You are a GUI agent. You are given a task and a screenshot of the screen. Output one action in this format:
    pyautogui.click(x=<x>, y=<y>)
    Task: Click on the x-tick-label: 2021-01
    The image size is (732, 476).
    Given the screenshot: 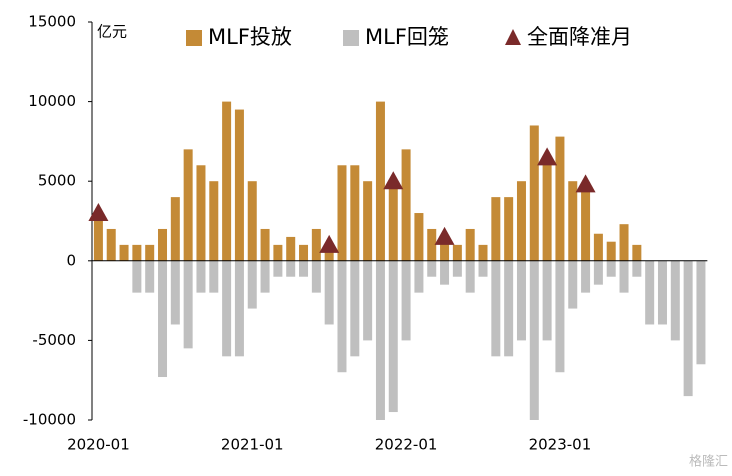 What is the action you would take?
    pyautogui.click(x=252, y=445)
    